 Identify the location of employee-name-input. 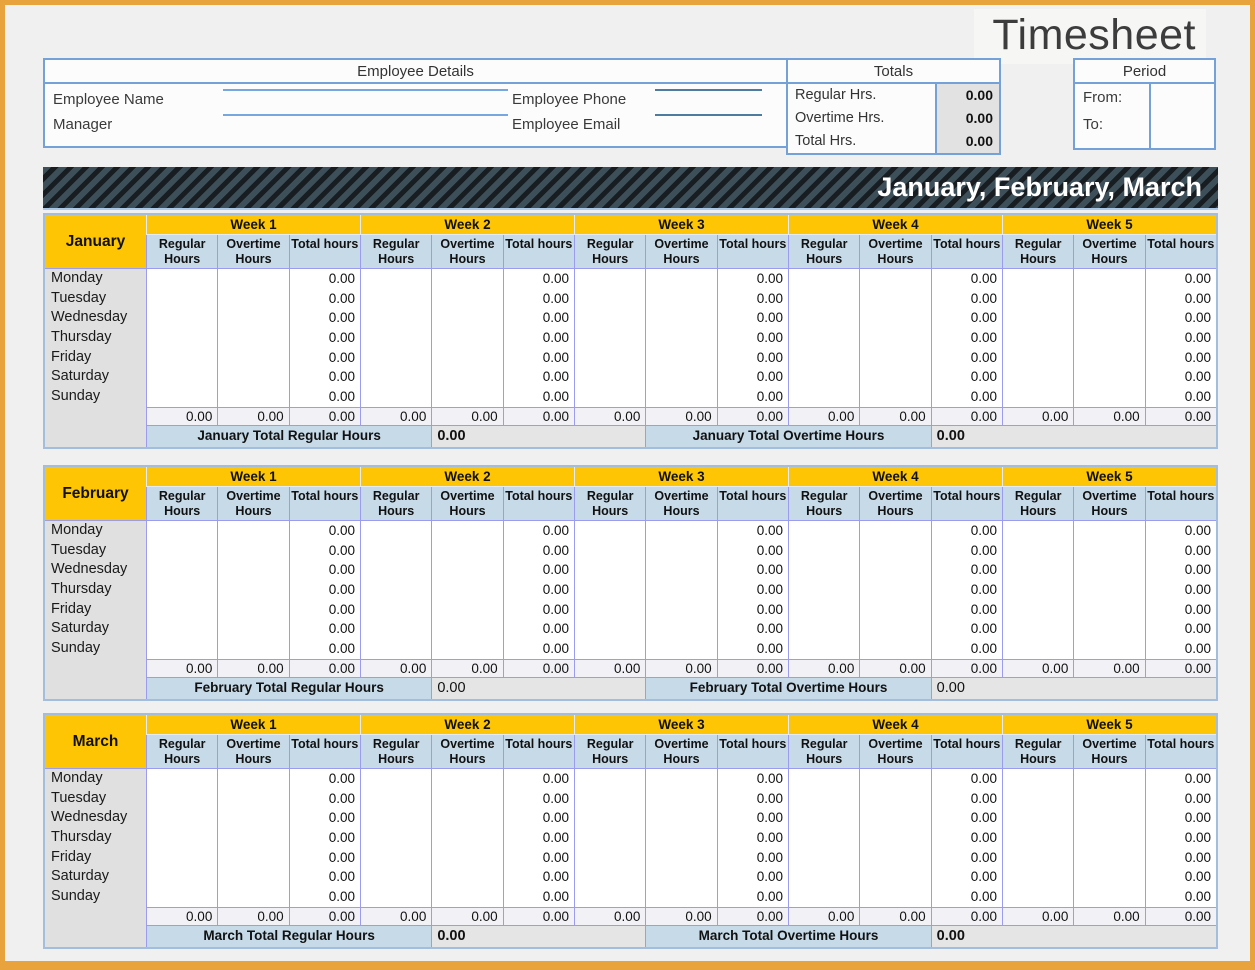
(365, 90).